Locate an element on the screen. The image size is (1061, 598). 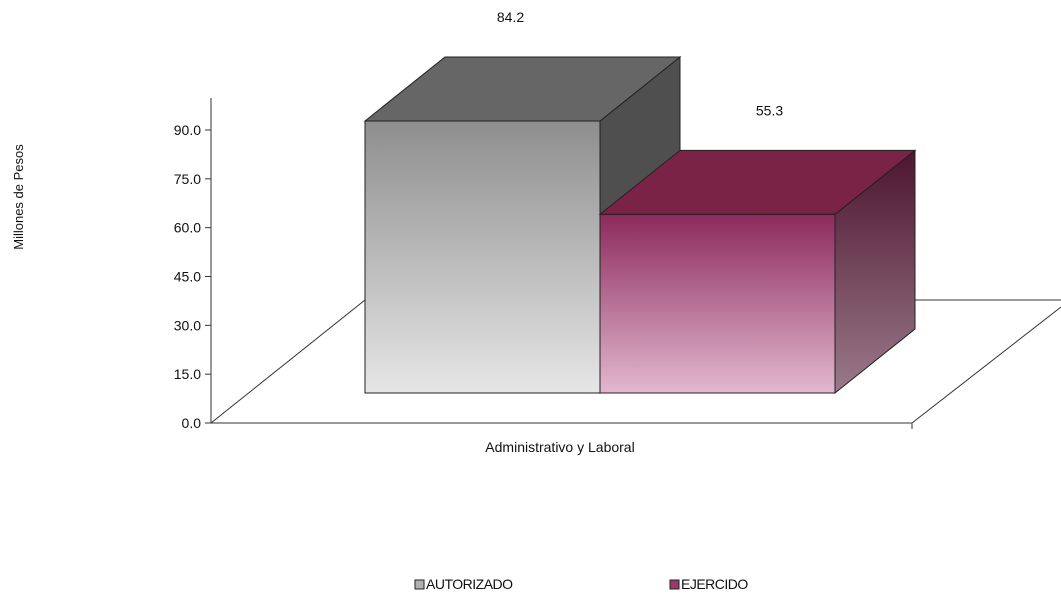
y-tick-label: 15.0 is located at coordinates (187, 374).